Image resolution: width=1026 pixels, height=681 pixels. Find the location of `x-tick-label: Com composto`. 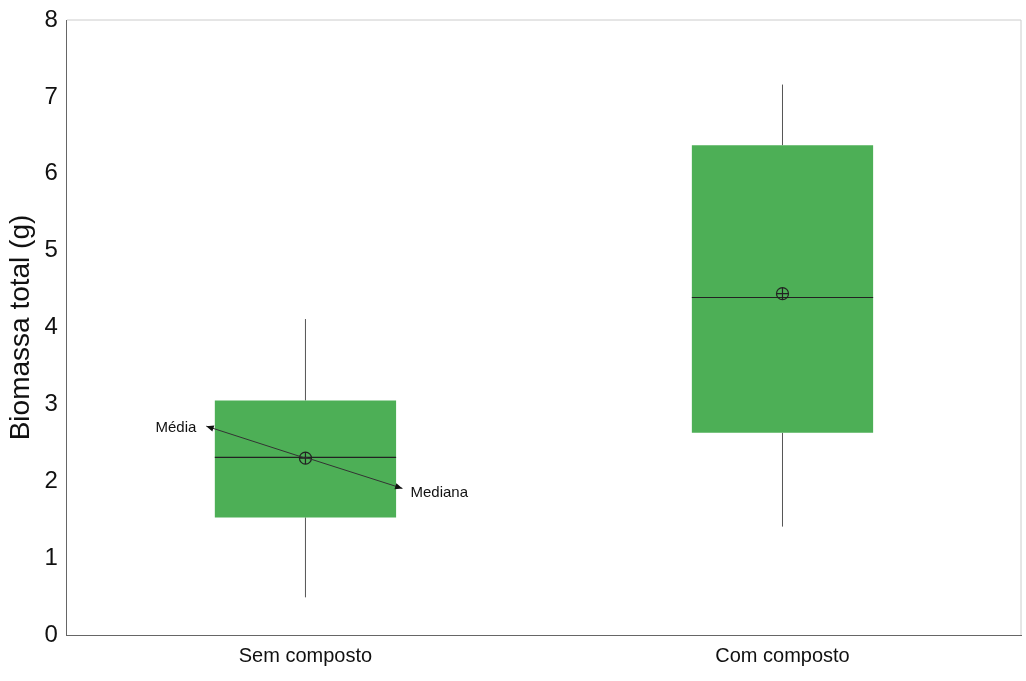

x-tick-label: Com composto is located at coordinates (782, 654).